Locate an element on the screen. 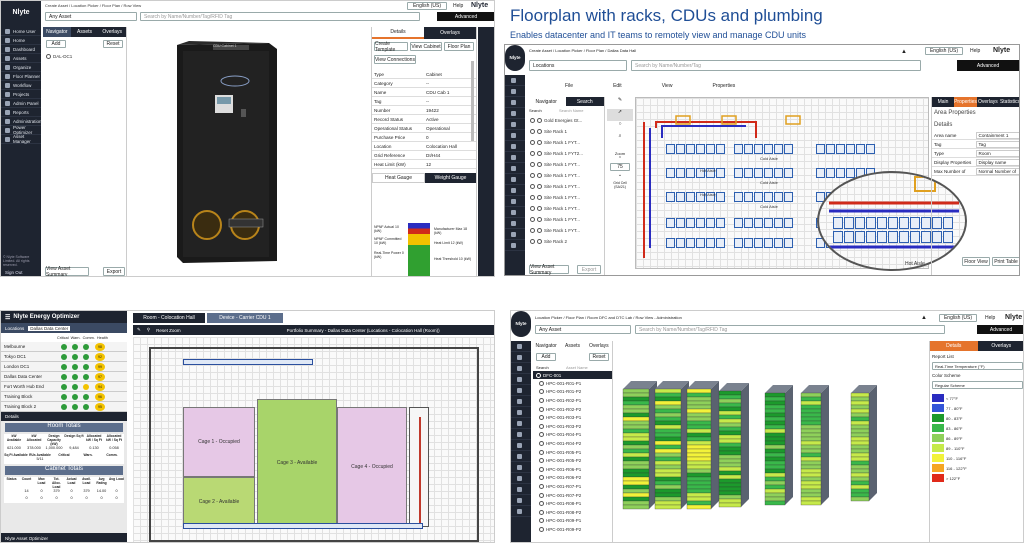 The width and height of the screenshot is (1024, 543). detail-value: Room is located at coordinates (997, 153).